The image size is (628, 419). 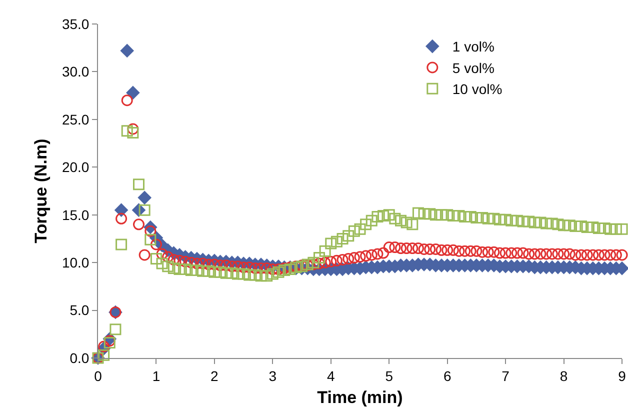 I want to click on x-tick-label: 9, so click(x=622, y=376).